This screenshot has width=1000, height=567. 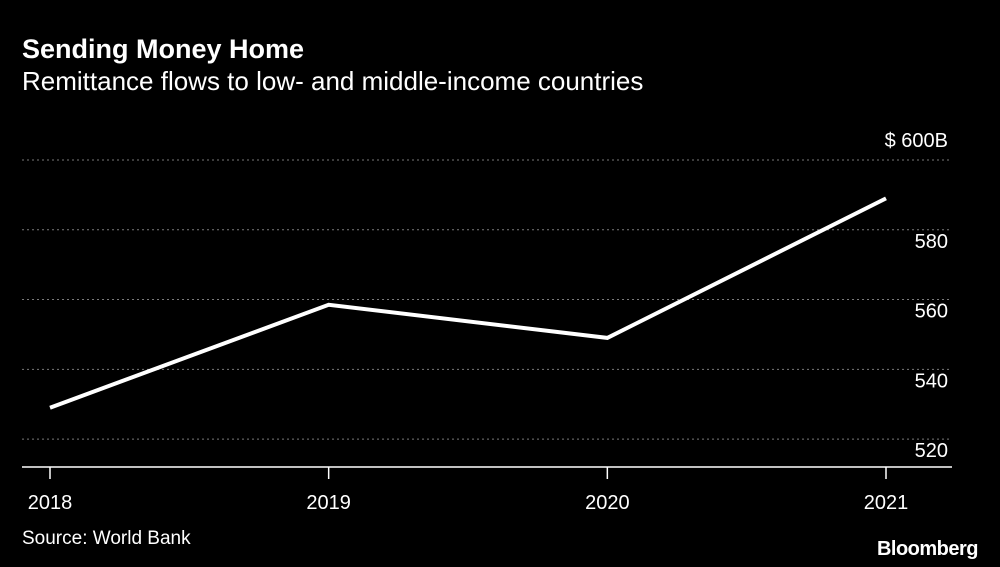 I want to click on y-tick-label-540: 540, so click(x=931, y=381).